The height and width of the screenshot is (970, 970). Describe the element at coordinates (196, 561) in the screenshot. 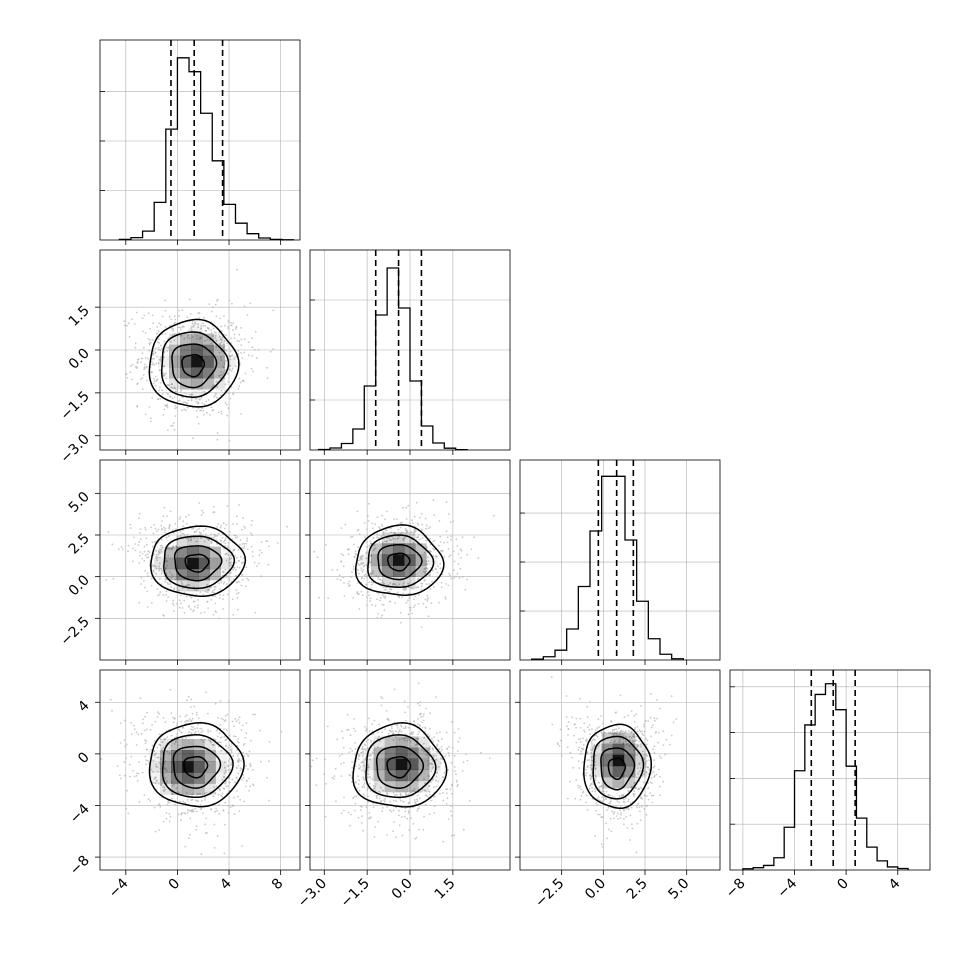

I see `pair-data-group` at that location.